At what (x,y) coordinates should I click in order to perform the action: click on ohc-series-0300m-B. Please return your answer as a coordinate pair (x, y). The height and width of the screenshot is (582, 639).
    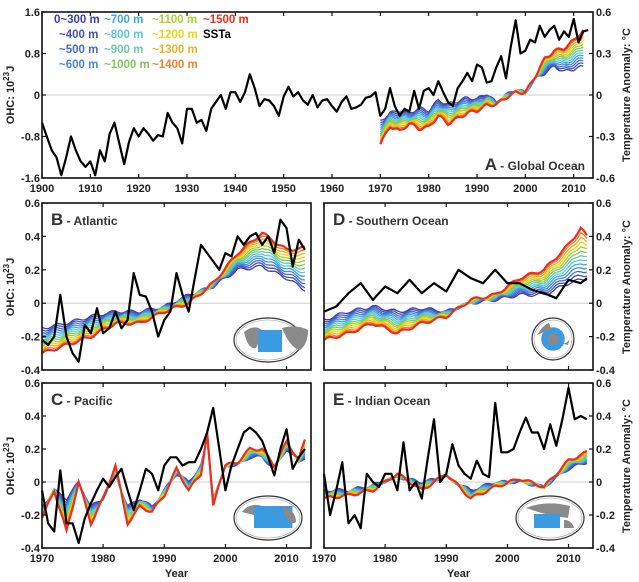
    Looking at the image, I should click on (173, 297).